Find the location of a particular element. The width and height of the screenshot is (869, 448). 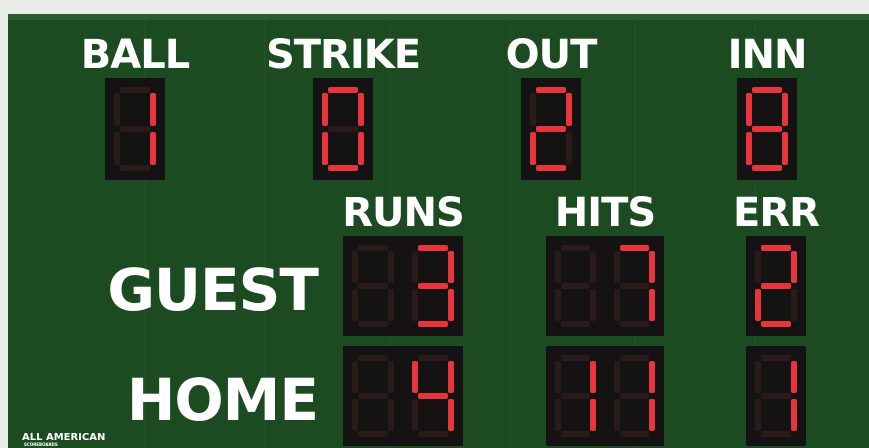

column-label: RUNS is located at coordinates (403, 213).